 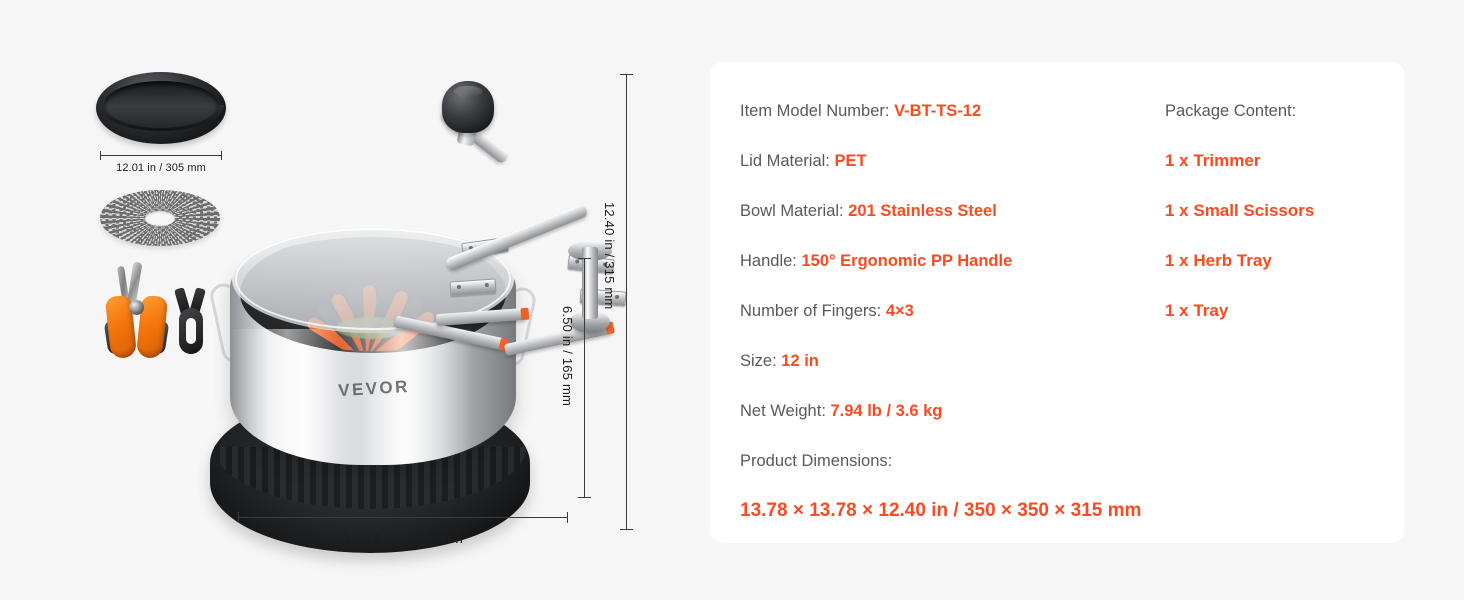 What do you see at coordinates (899, 311) in the screenshot?
I see `spec-value: 4×3` at bounding box center [899, 311].